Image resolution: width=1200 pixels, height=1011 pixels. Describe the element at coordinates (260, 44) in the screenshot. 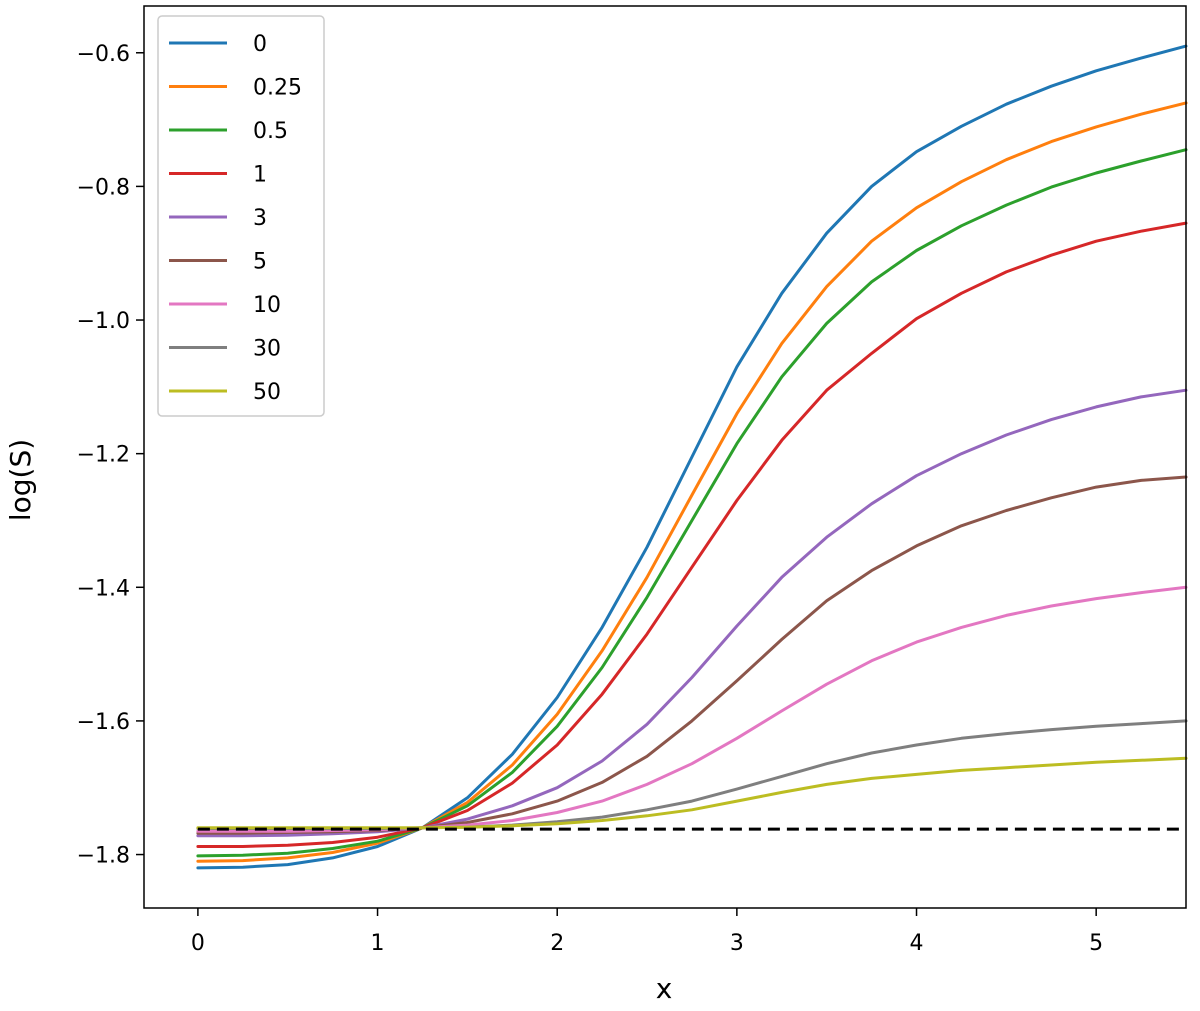

I see `legend-label-0: 0` at that location.